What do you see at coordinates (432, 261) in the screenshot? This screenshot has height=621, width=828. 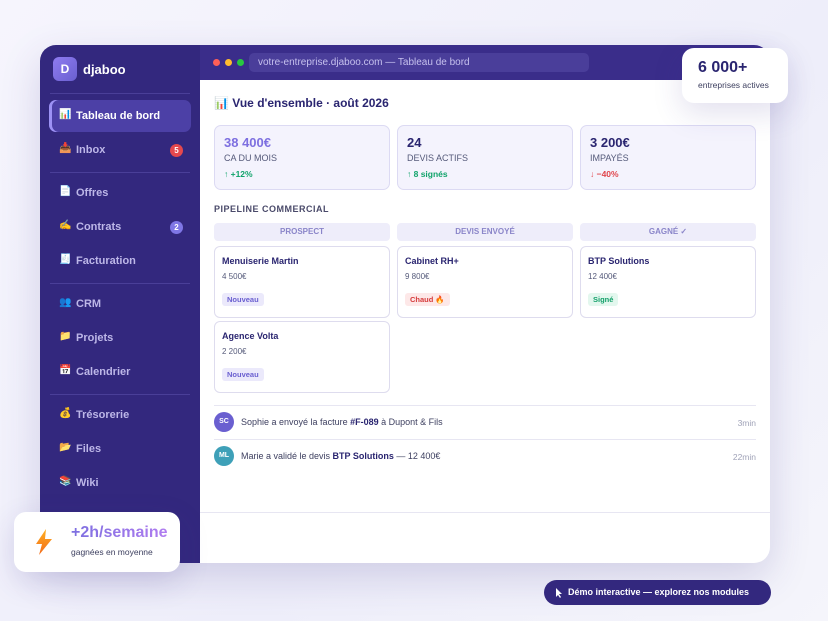 I see `deal-name: Cabinet RH+` at bounding box center [432, 261].